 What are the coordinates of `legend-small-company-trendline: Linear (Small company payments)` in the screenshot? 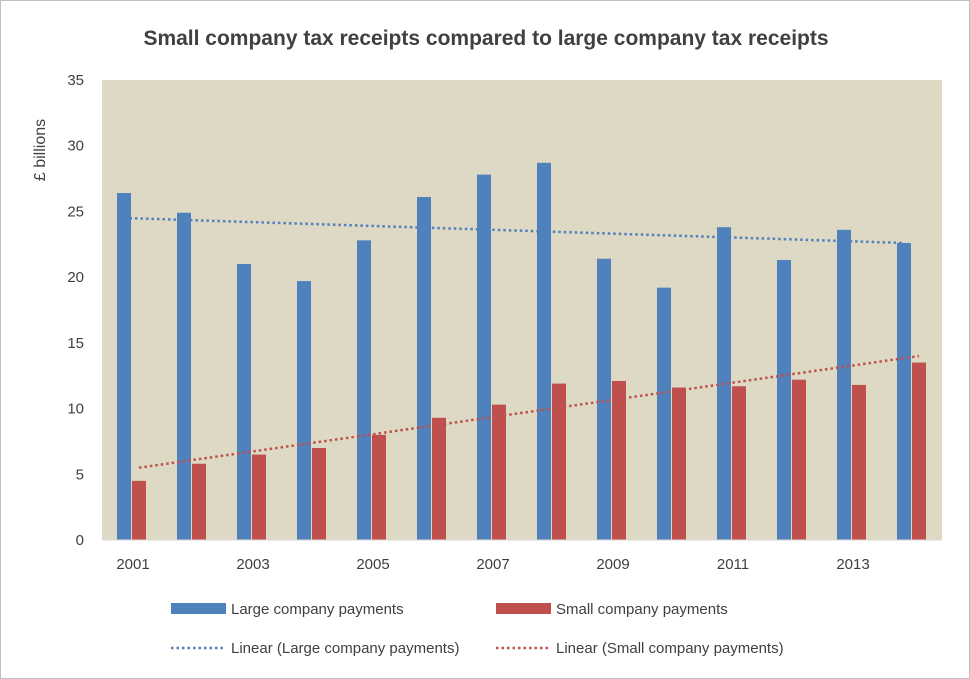 It's located at (640, 648).